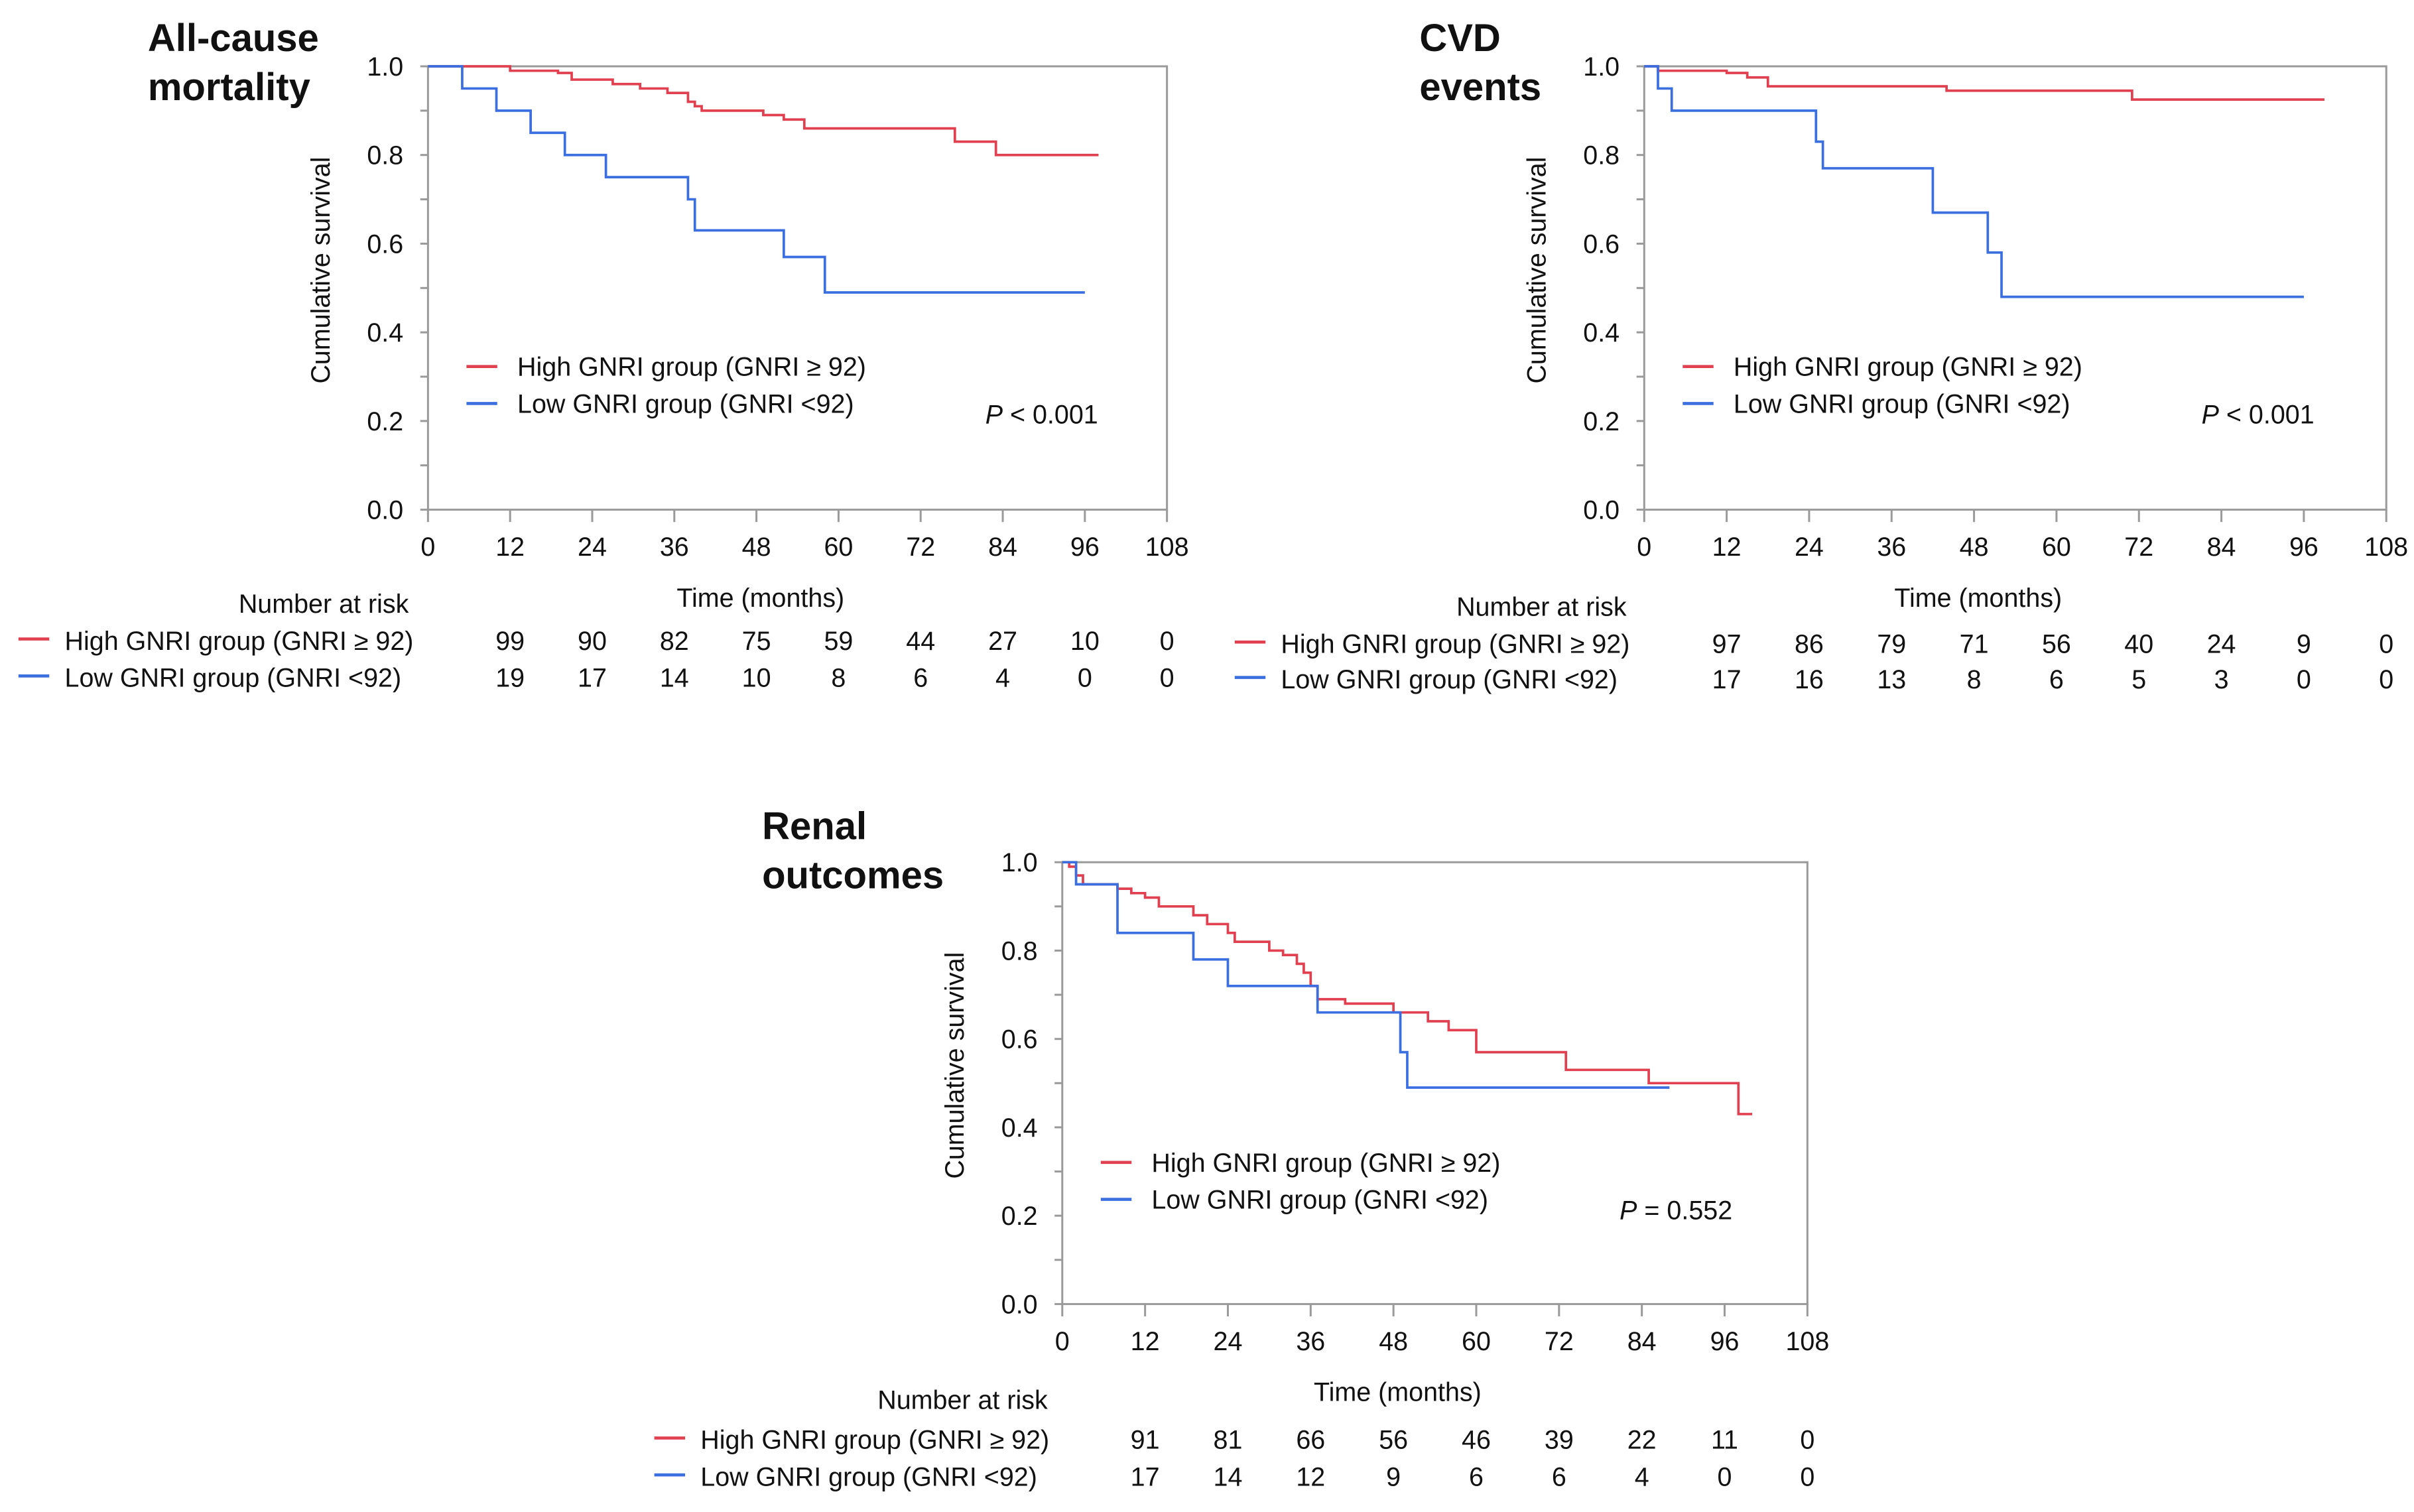 This screenshot has width=2414, height=1512. I want to click on risk-count: 75, so click(756, 641).